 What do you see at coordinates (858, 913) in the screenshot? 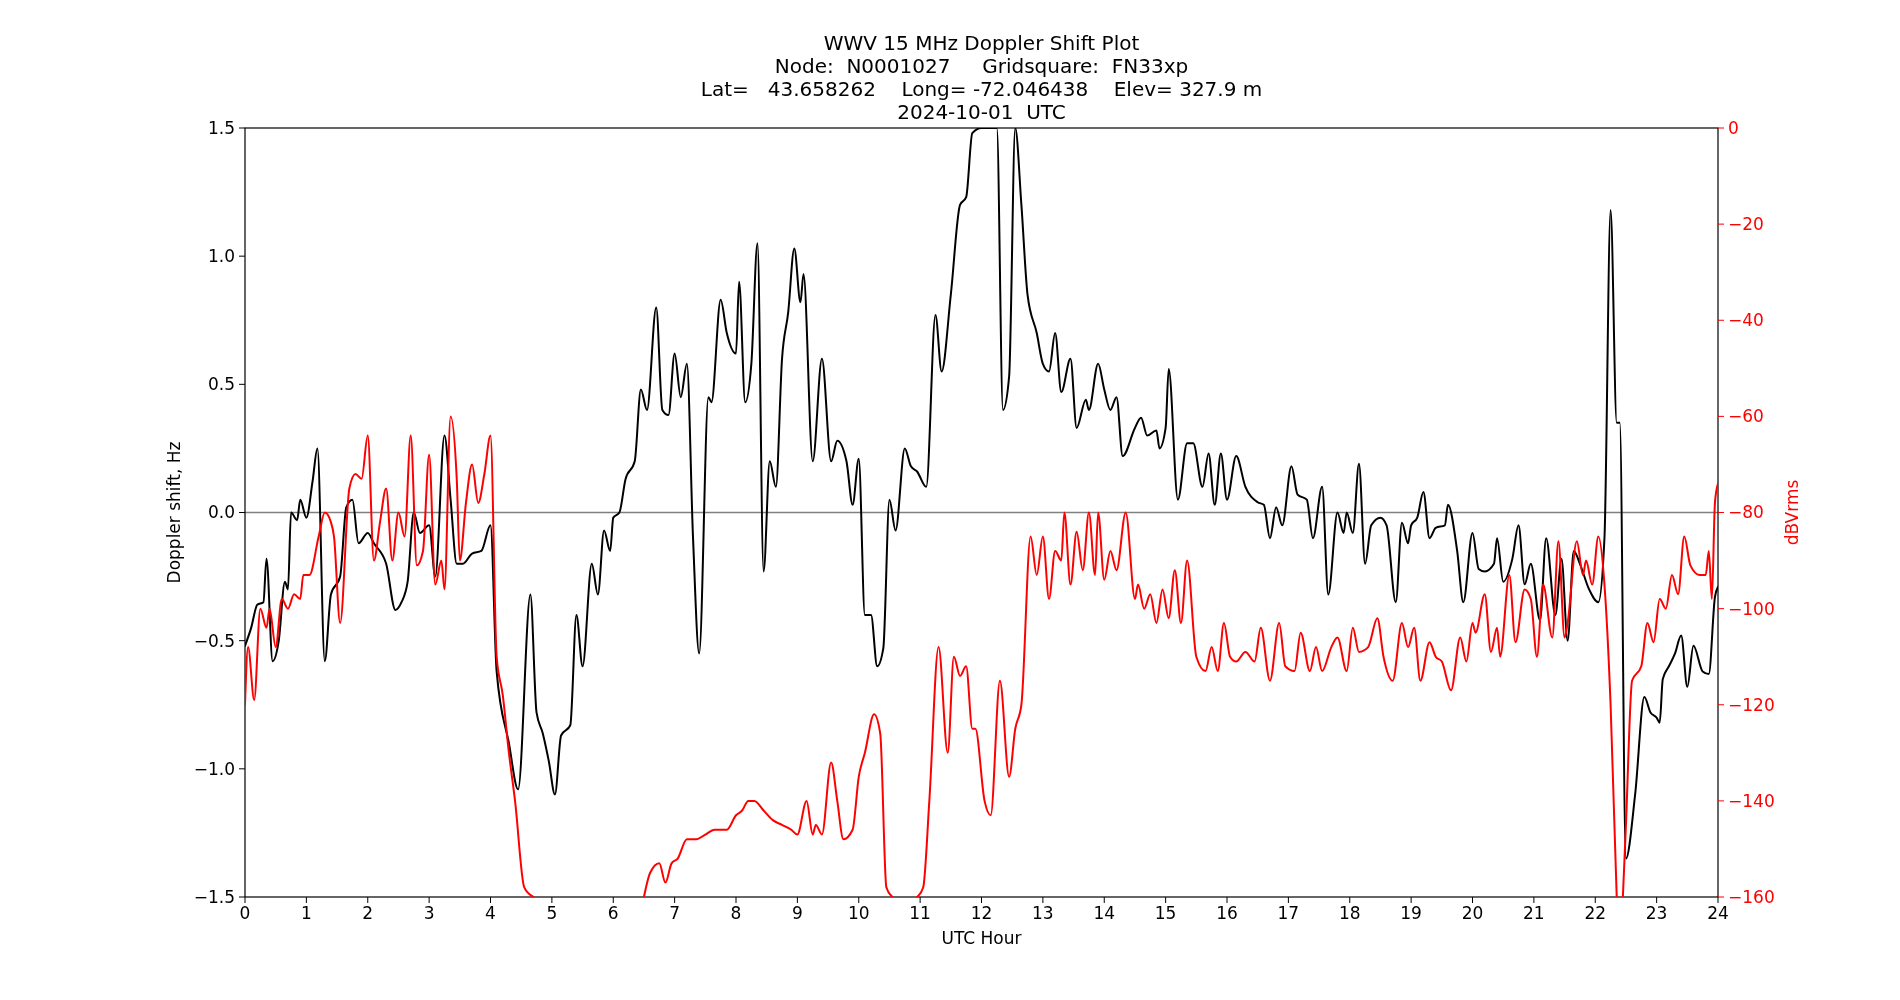
I see `x-tick-label: 10` at bounding box center [858, 913].